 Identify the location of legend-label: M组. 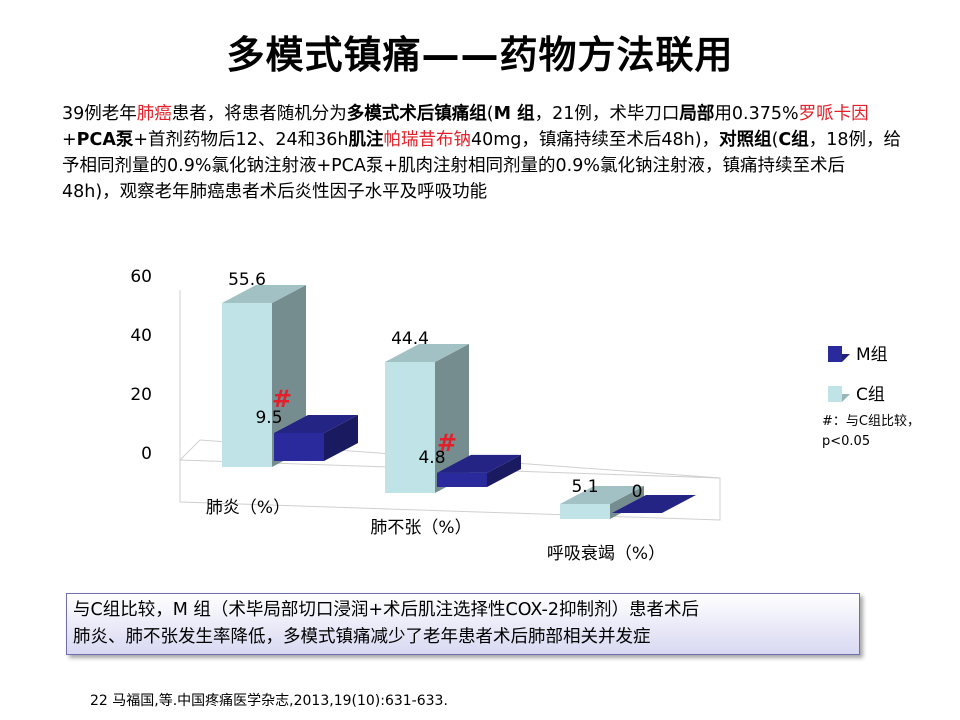
(872, 355).